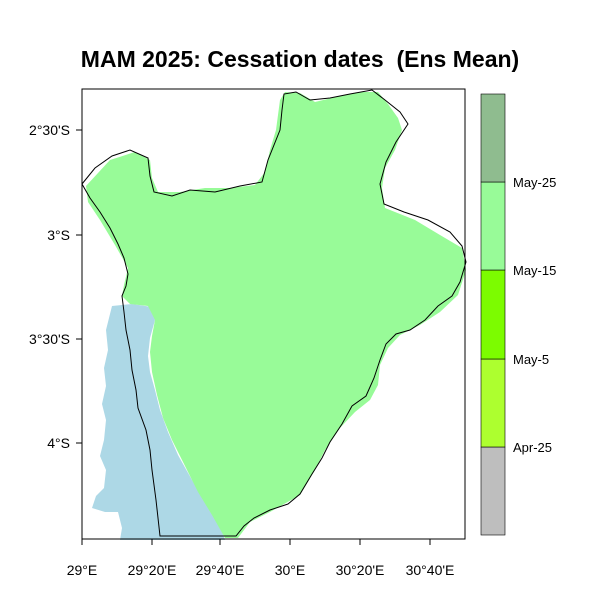 The height and width of the screenshot is (600, 600). What do you see at coordinates (220, 570) in the screenshot?
I see `x-tick-label: 29°40'E` at bounding box center [220, 570].